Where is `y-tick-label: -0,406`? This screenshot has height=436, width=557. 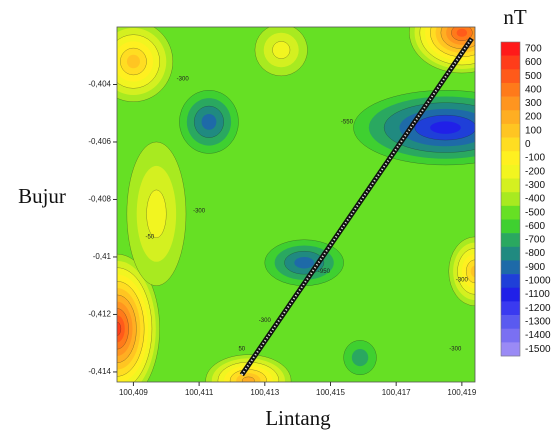 y-tick-label: -0,406 is located at coordinates (99, 141).